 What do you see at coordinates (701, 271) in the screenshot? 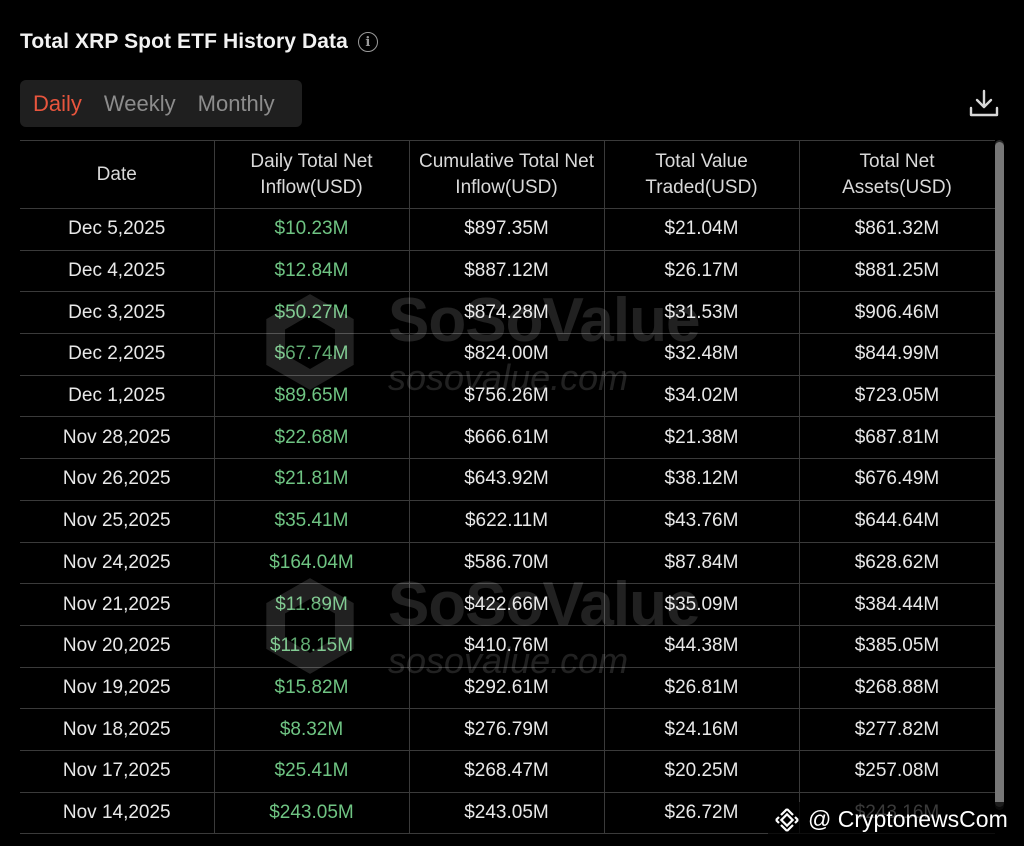
I see `value-traded-cell: $26.17M` at bounding box center [701, 271].